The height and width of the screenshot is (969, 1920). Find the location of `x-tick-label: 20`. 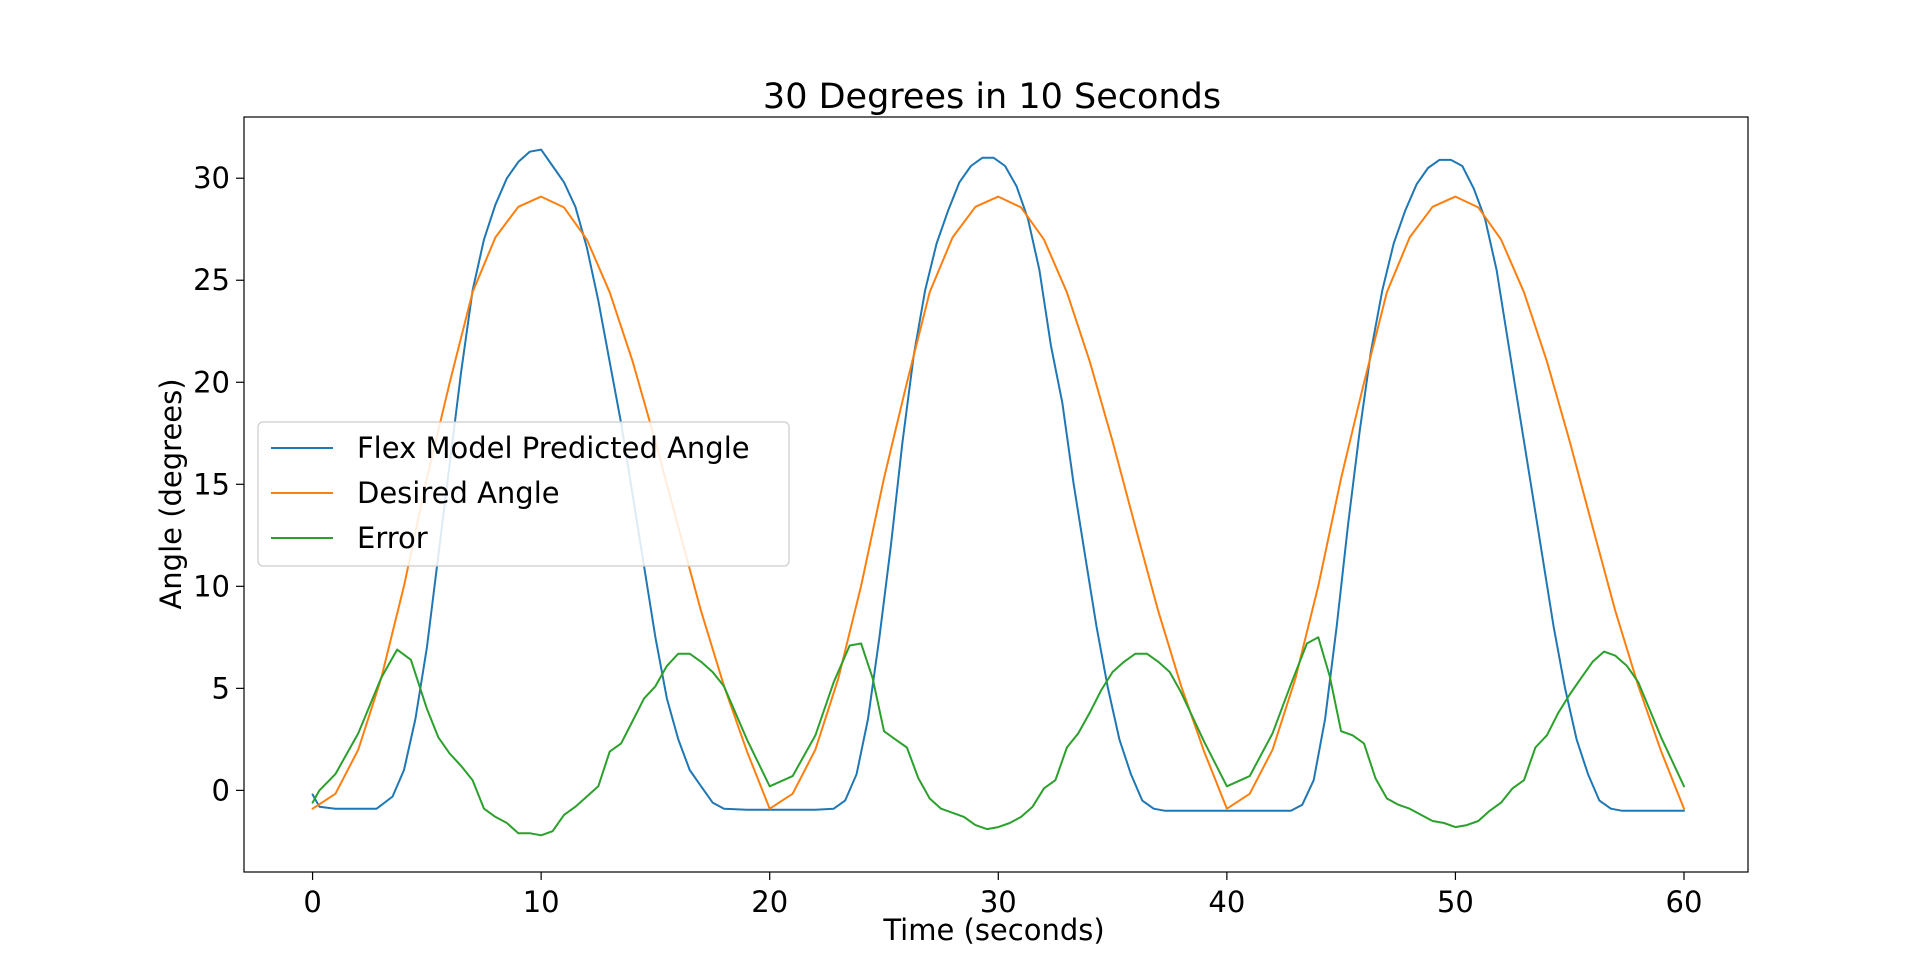

x-tick-label: 20 is located at coordinates (769, 902).